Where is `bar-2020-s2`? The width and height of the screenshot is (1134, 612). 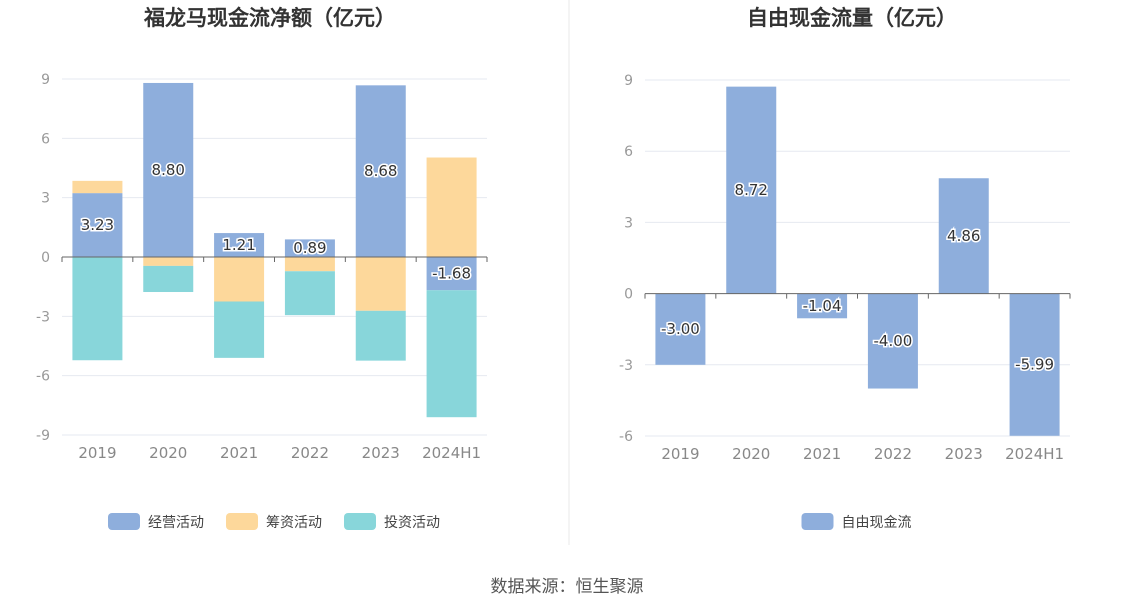 bar-2020-s2 is located at coordinates (168, 279).